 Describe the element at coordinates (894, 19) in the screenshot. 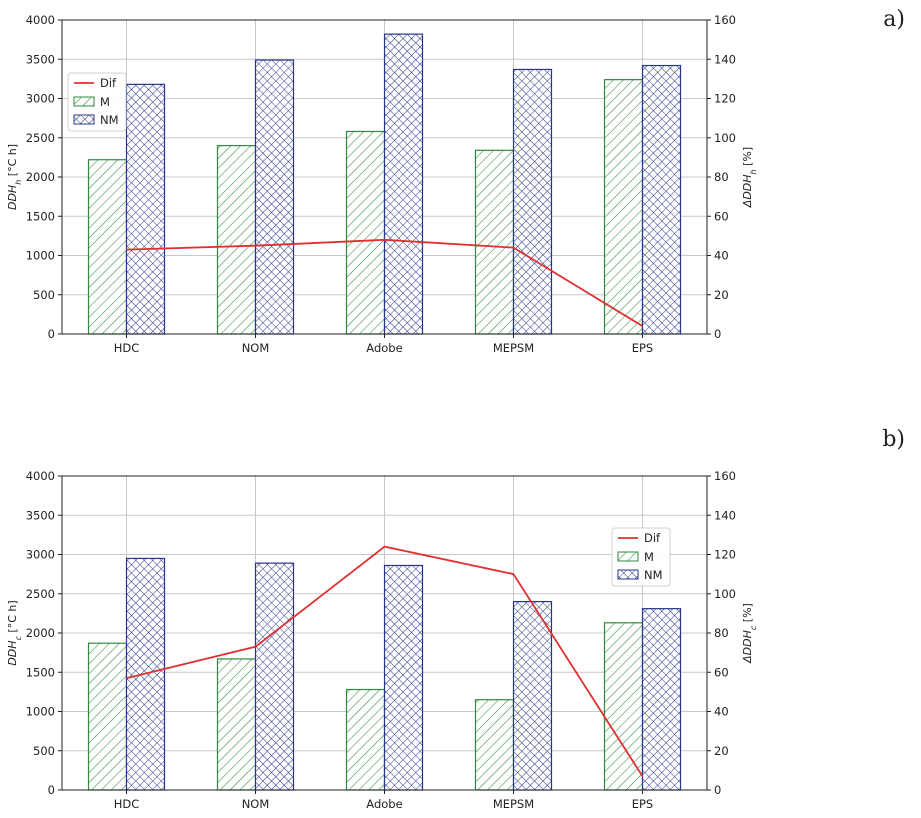

I see `panel-label: a)` at that location.